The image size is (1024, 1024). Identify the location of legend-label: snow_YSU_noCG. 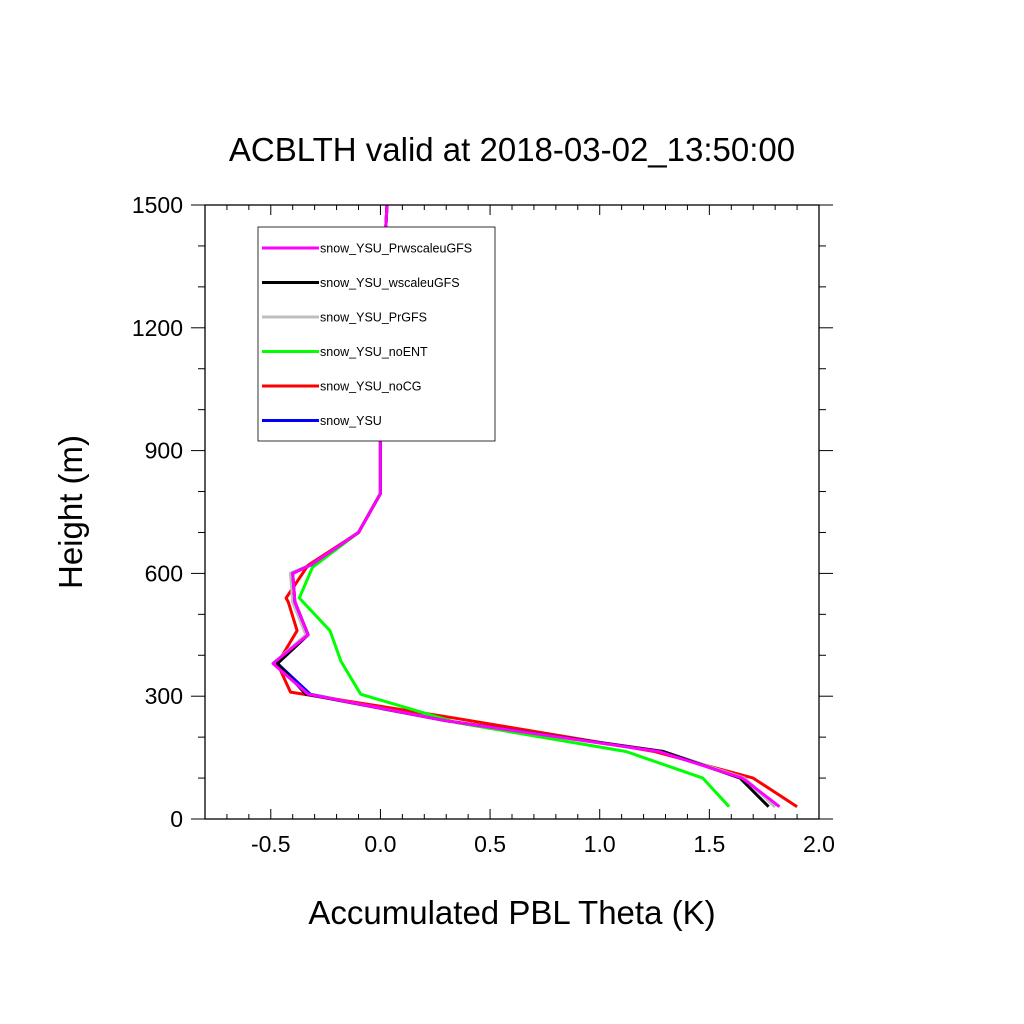
(370, 387).